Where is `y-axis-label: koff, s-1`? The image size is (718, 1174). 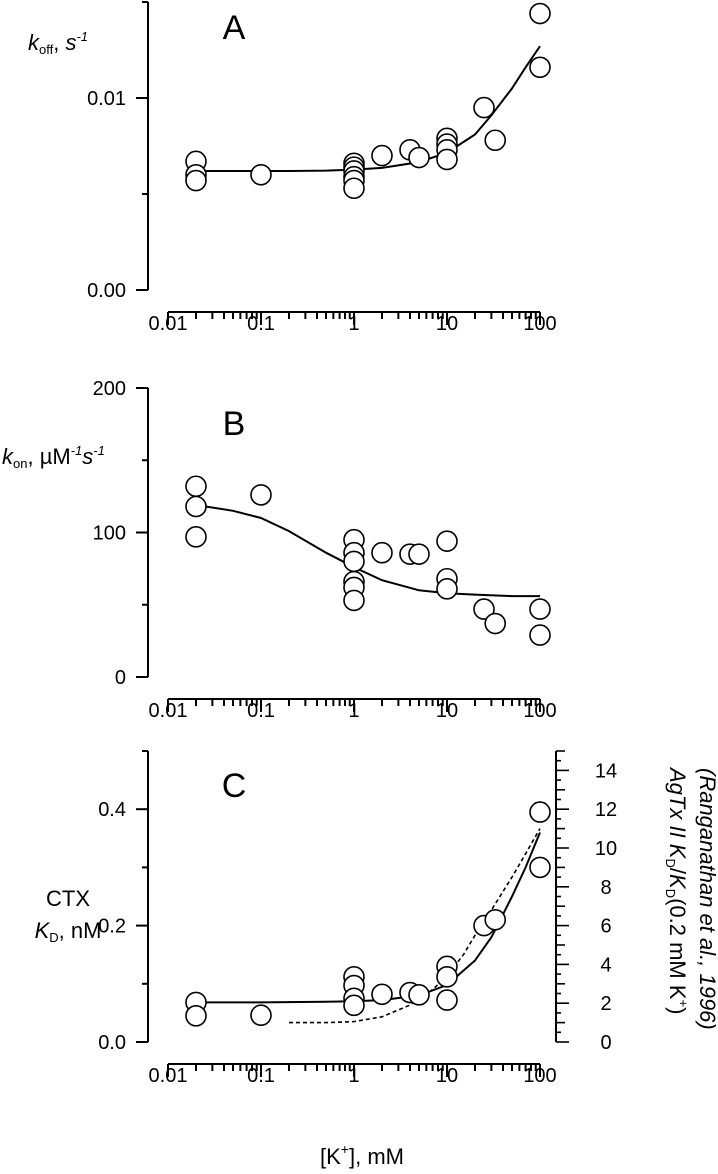 y-axis-label: koff, s-1 is located at coordinates (58, 43).